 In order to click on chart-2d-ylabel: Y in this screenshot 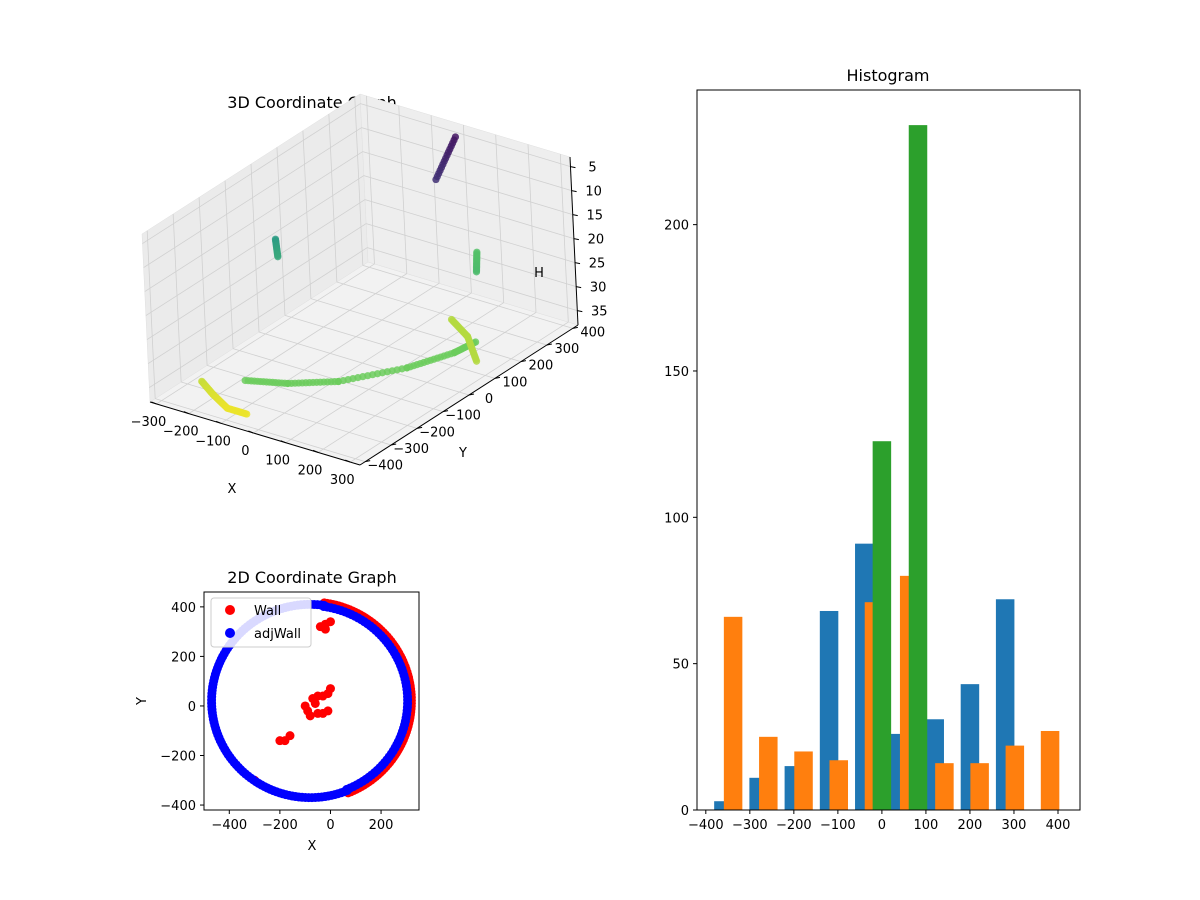, I will do `click(142, 701)`.